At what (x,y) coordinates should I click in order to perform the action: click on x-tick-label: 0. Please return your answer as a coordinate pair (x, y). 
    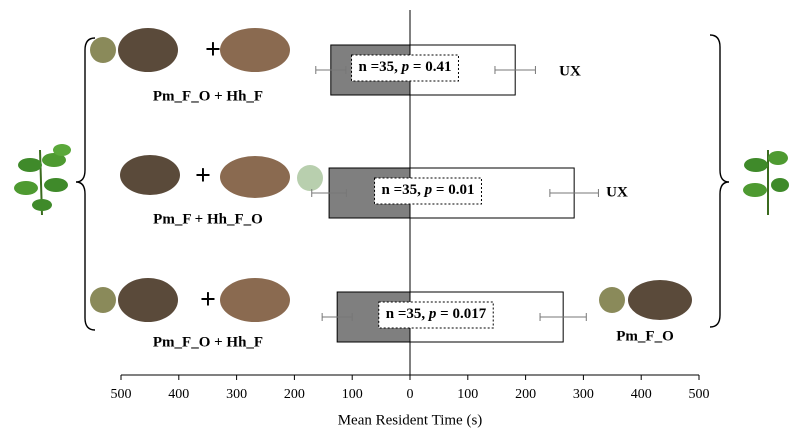
    Looking at the image, I should click on (410, 394).